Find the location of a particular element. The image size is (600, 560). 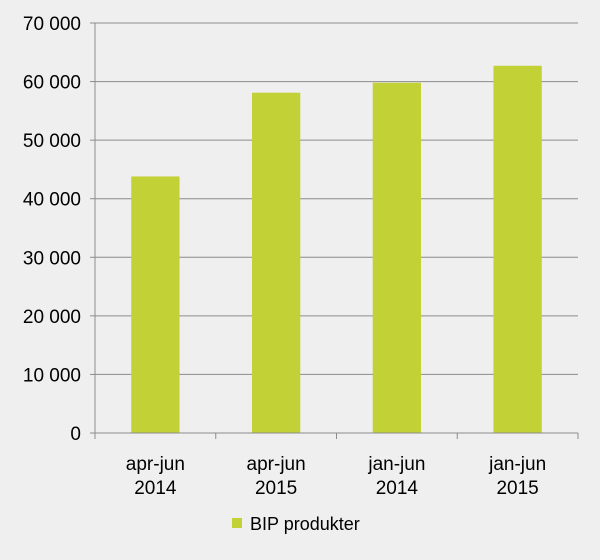

y-tick-label: 10 000 is located at coordinates (52, 375).